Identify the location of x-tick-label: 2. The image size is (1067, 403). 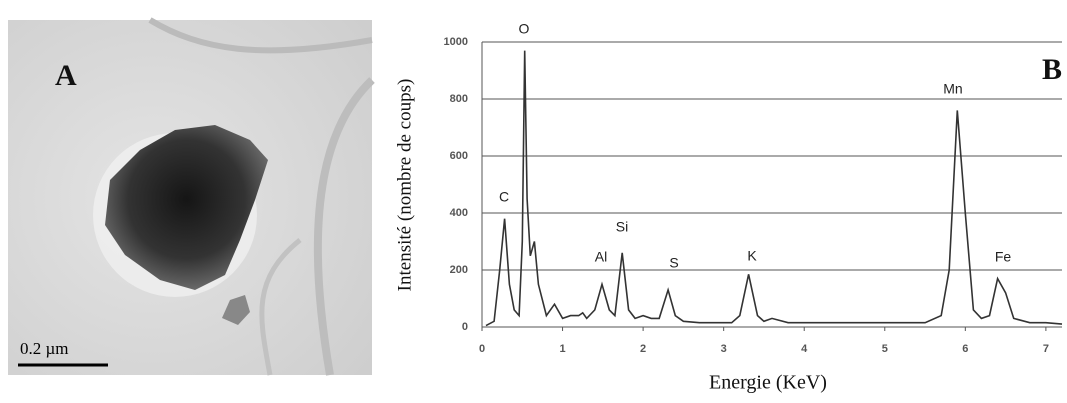
(643, 349).